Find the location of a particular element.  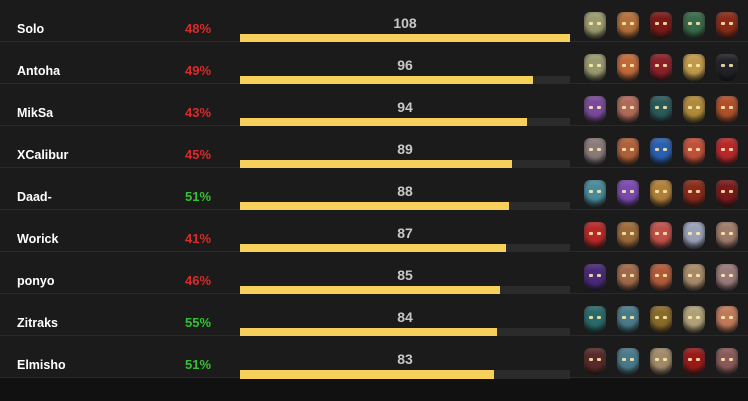

match-count: 87 is located at coordinates (405, 233).